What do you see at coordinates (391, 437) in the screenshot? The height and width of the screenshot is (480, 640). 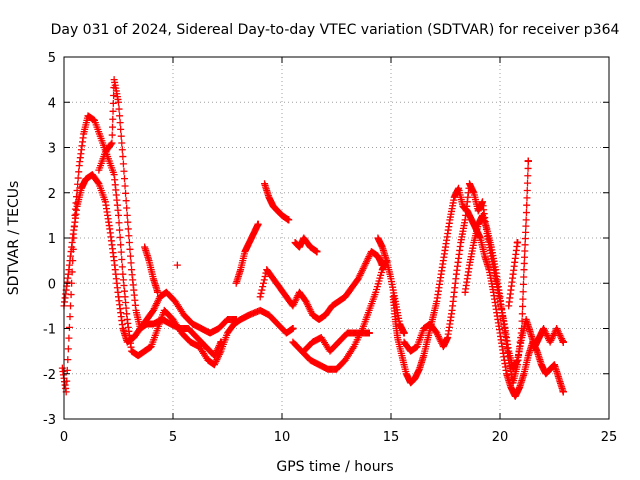 I see `x-tick-label: 15` at bounding box center [391, 437].